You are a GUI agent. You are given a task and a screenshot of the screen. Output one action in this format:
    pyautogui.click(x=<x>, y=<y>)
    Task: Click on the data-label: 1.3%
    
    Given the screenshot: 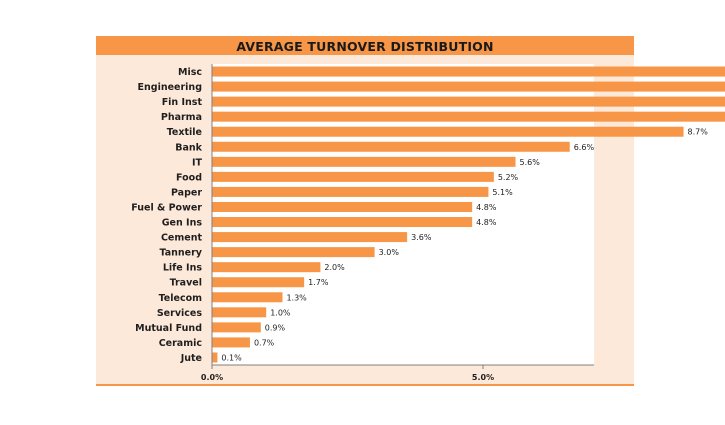 What is the action you would take?
    pyautogui.click(x=296, y=297)
    